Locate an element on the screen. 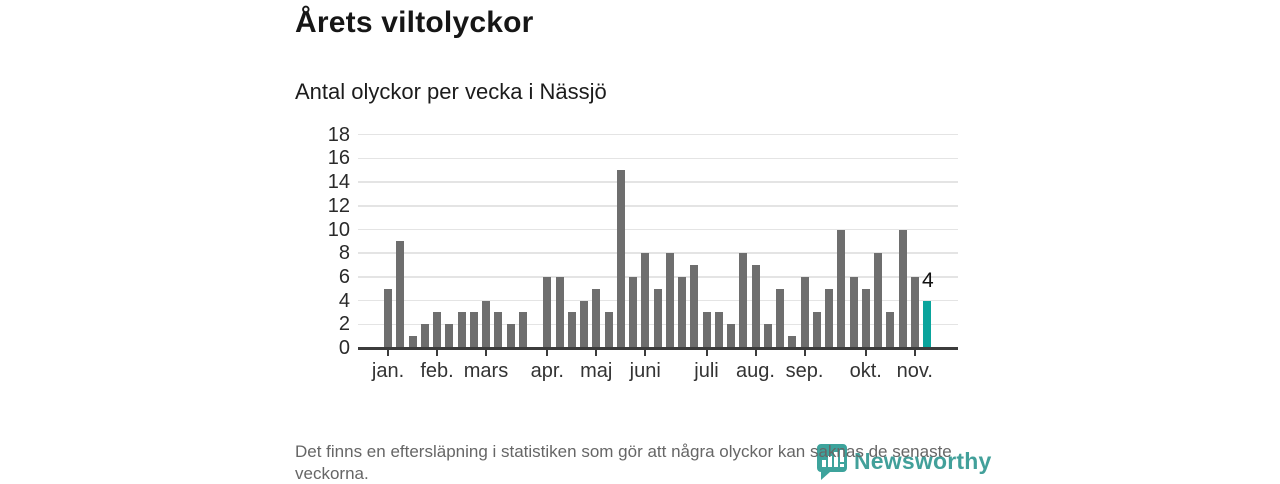 This screenshot has height=484, width=1280. exclamation-dot is located at coordinates (842, 465).